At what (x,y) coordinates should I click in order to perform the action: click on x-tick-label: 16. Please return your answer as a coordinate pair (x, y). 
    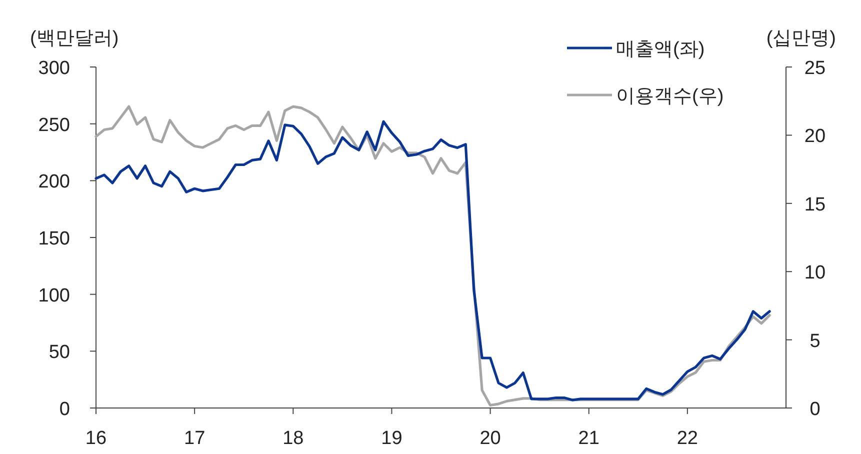
    Looking at the image, I should click on (96, 438).